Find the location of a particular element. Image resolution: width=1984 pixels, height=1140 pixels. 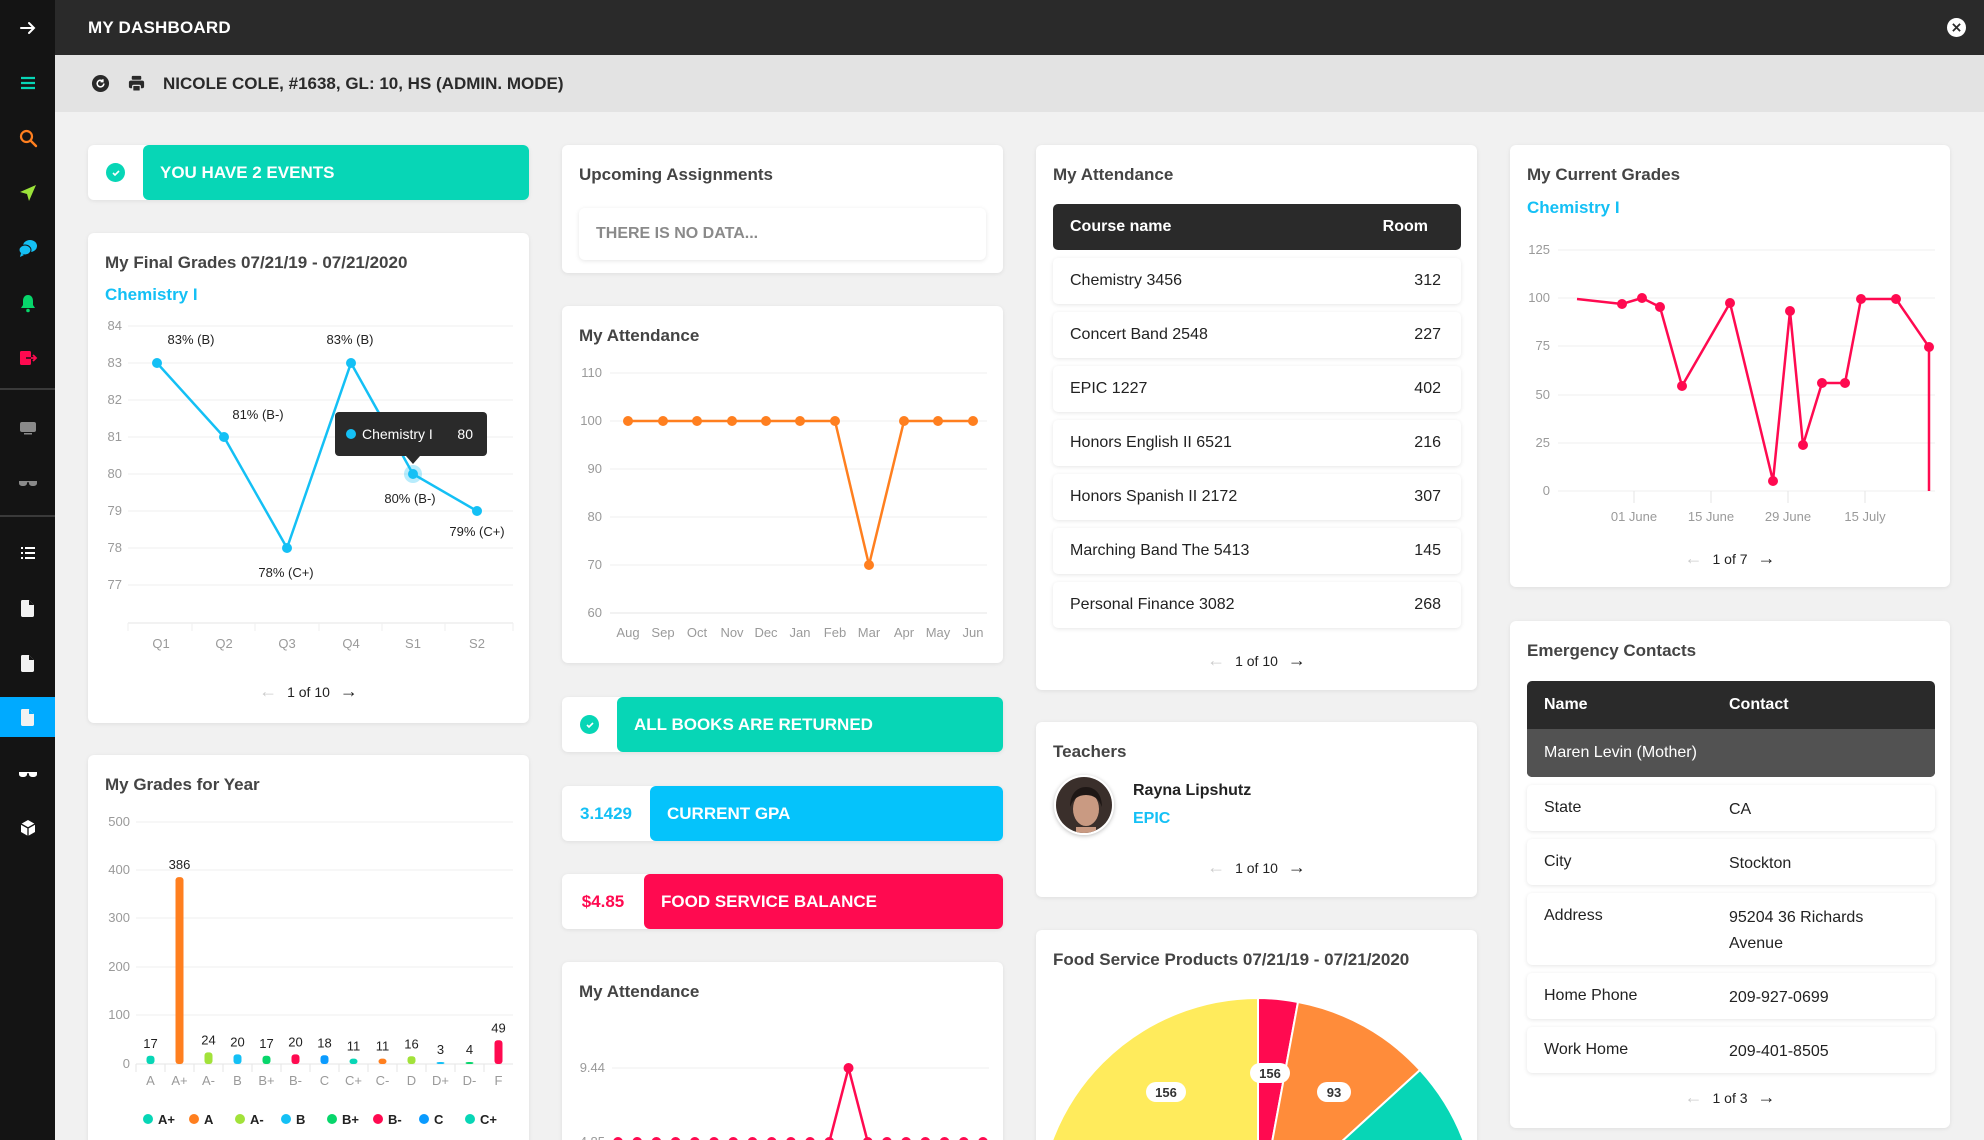

contact-field-label: City is located at coordinates (1558, 861).